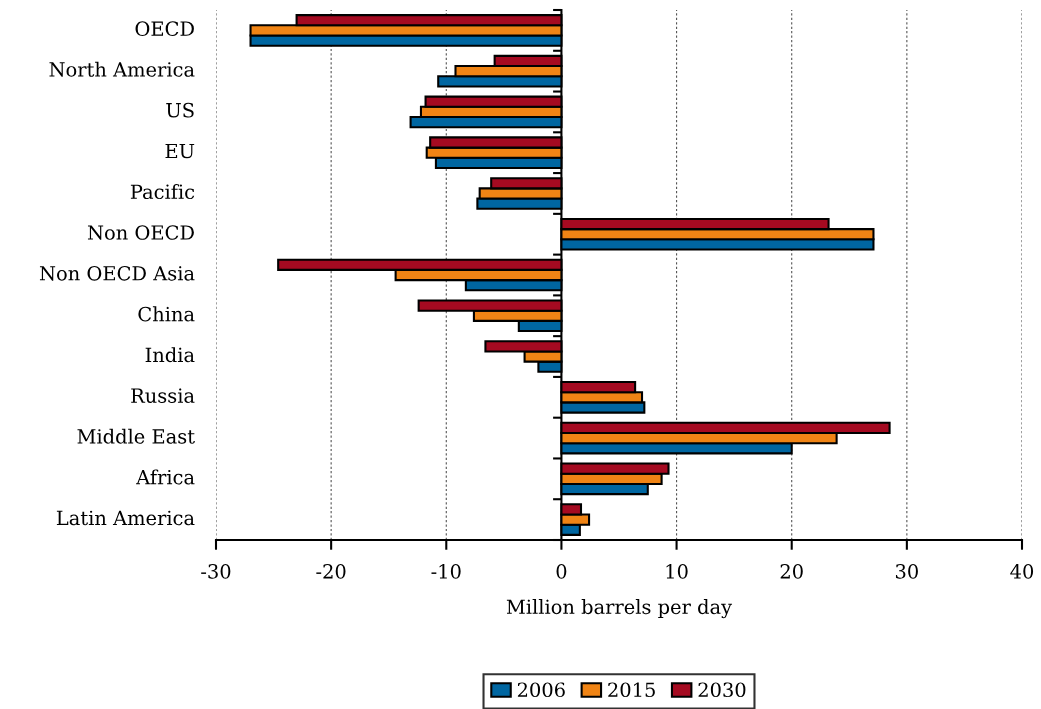  What do you see at coordinates (136, 436) in the screenshot?
I see `y-tick-label: Middle East` at bounding box center [136, 436].